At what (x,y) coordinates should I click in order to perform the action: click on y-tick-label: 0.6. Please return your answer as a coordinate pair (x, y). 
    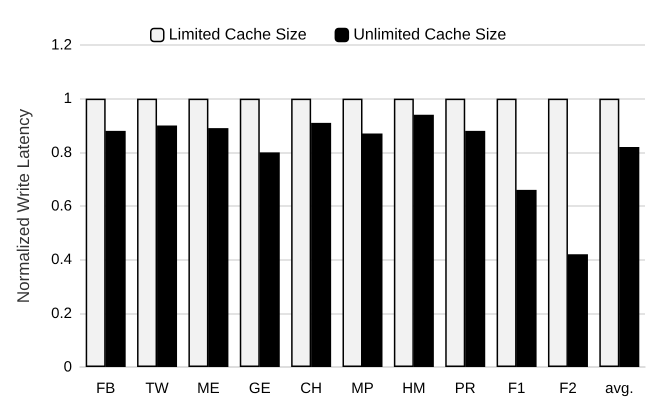
    Looking at the image, I should click on (61, 206).